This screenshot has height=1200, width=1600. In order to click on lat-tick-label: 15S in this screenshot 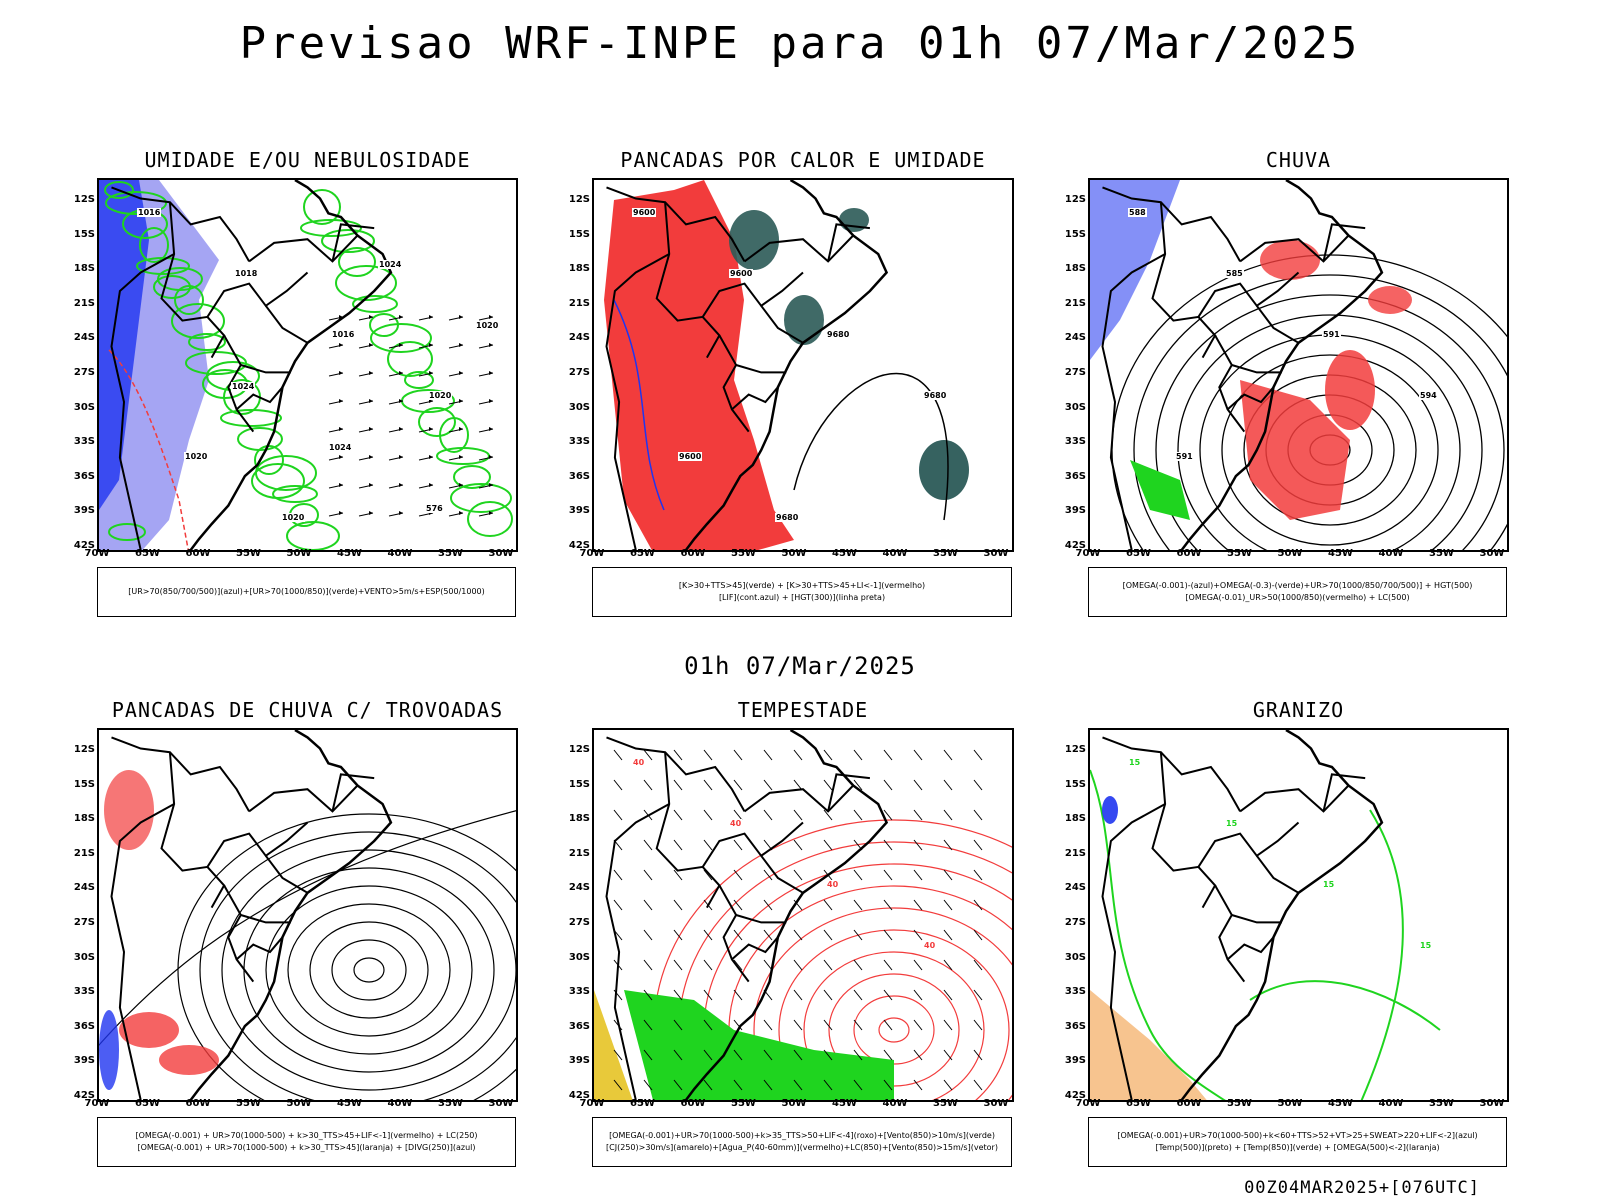, I will do `click(579, 784)`.